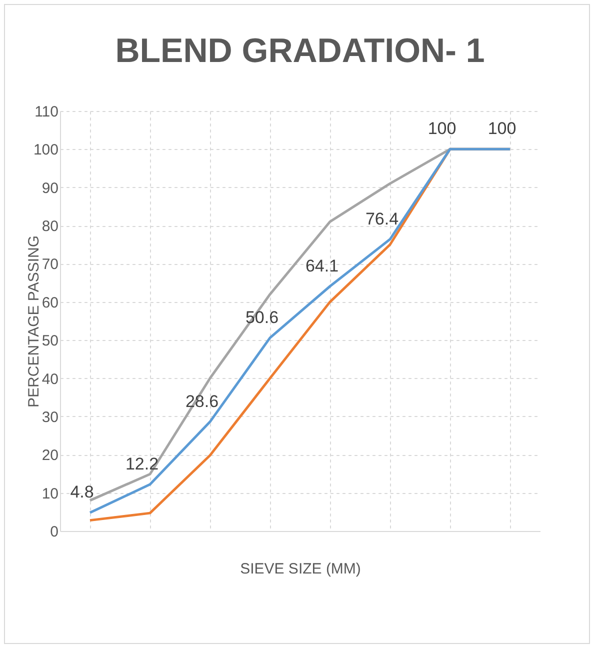  Describe the element at coordinates (50, 455) in the screenshot. I see `y-tick-label: 20` at that location.